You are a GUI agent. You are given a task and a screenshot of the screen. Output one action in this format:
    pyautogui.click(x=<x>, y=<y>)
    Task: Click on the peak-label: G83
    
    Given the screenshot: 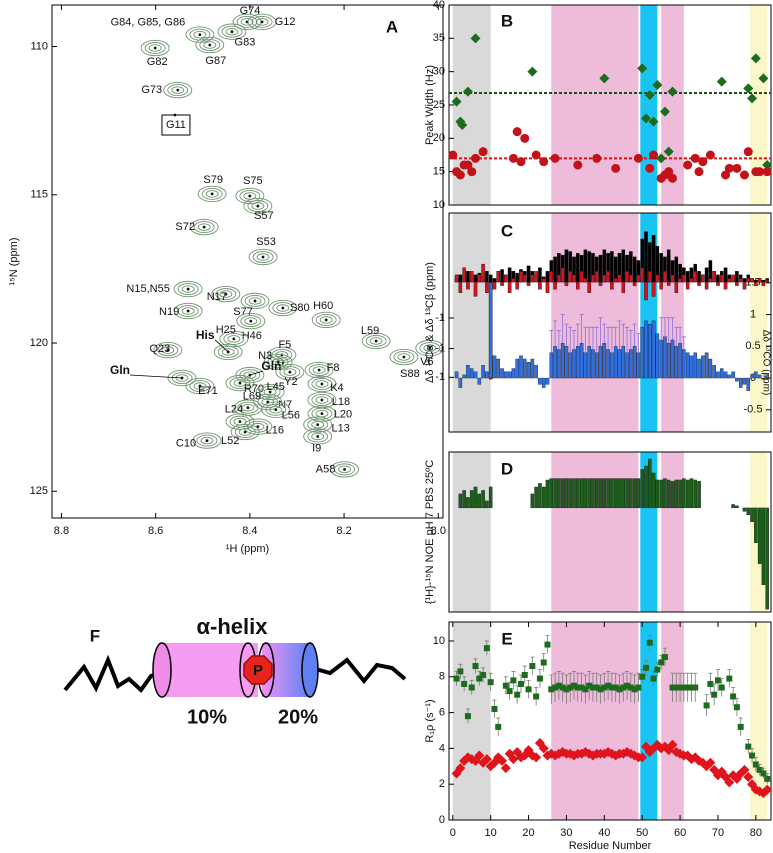 What is the action you would take?
    pyautogui.click(x=245, y=43)
    